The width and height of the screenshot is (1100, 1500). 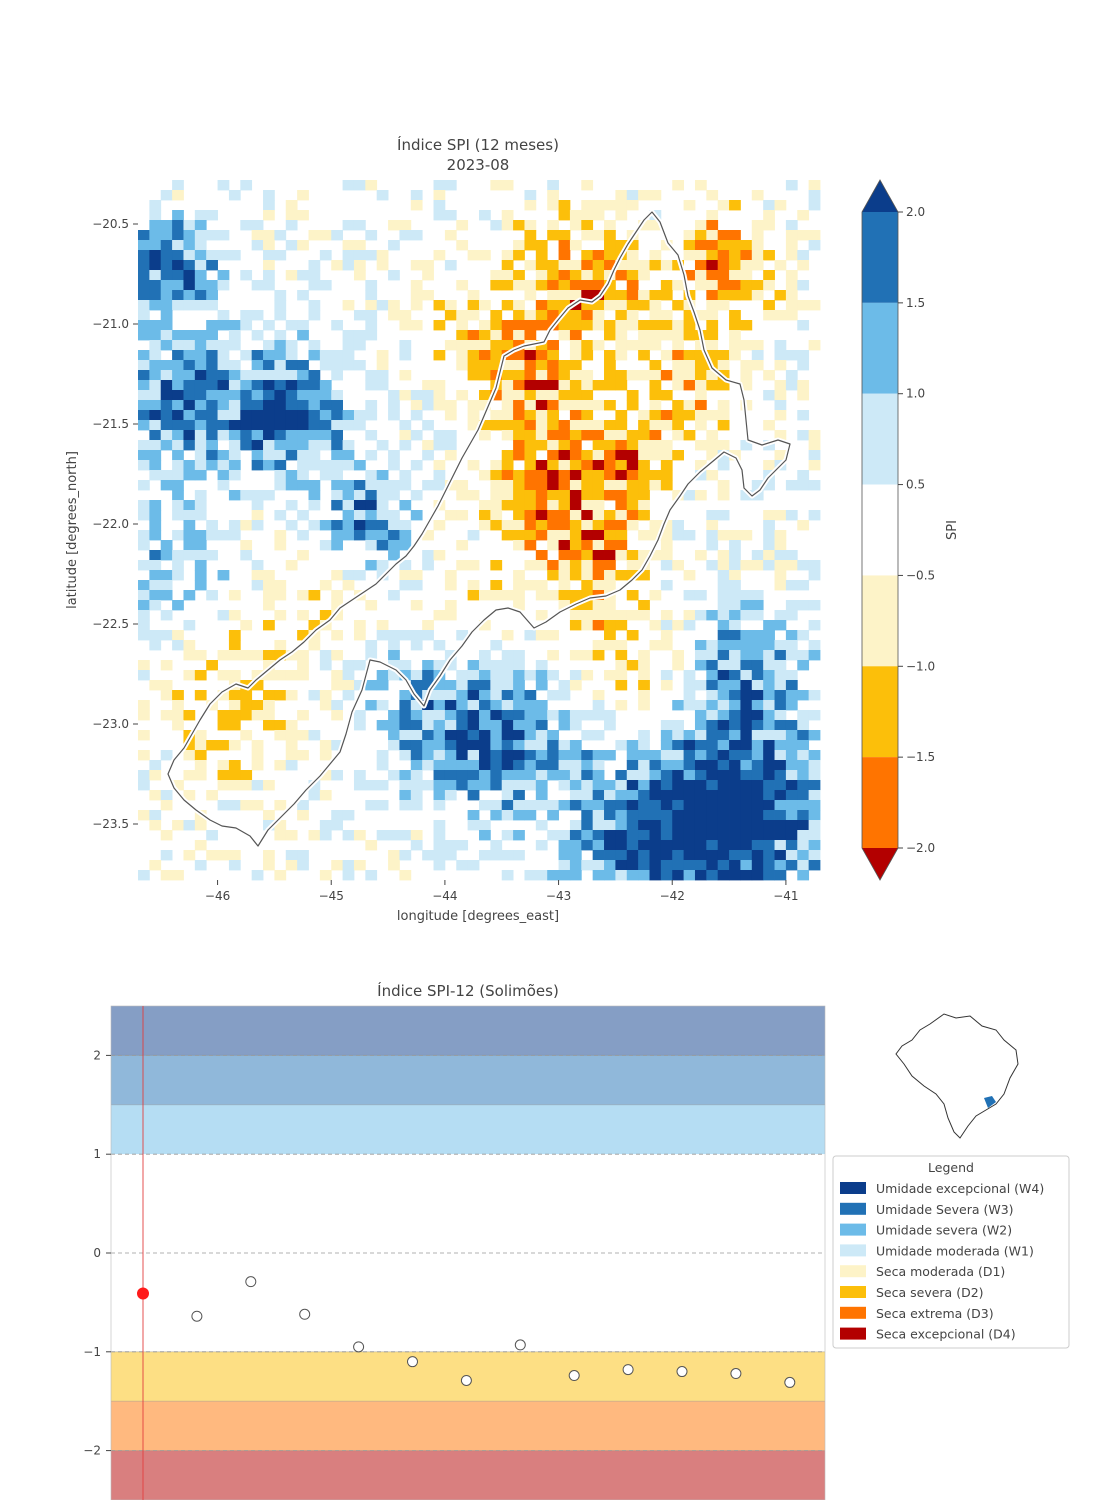 What do you see at coordinates (628, 1370) in the screenshot?
I see `spi-point` at bounding box center [628, 1370].